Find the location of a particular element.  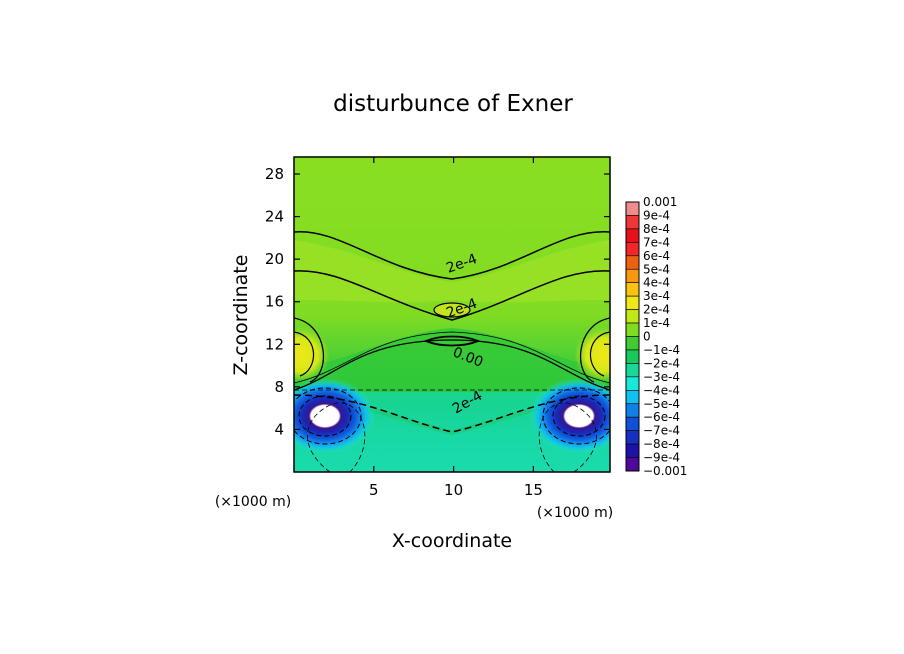

y-unit-label: (×1000 m) is located at coordinates (253, 502).